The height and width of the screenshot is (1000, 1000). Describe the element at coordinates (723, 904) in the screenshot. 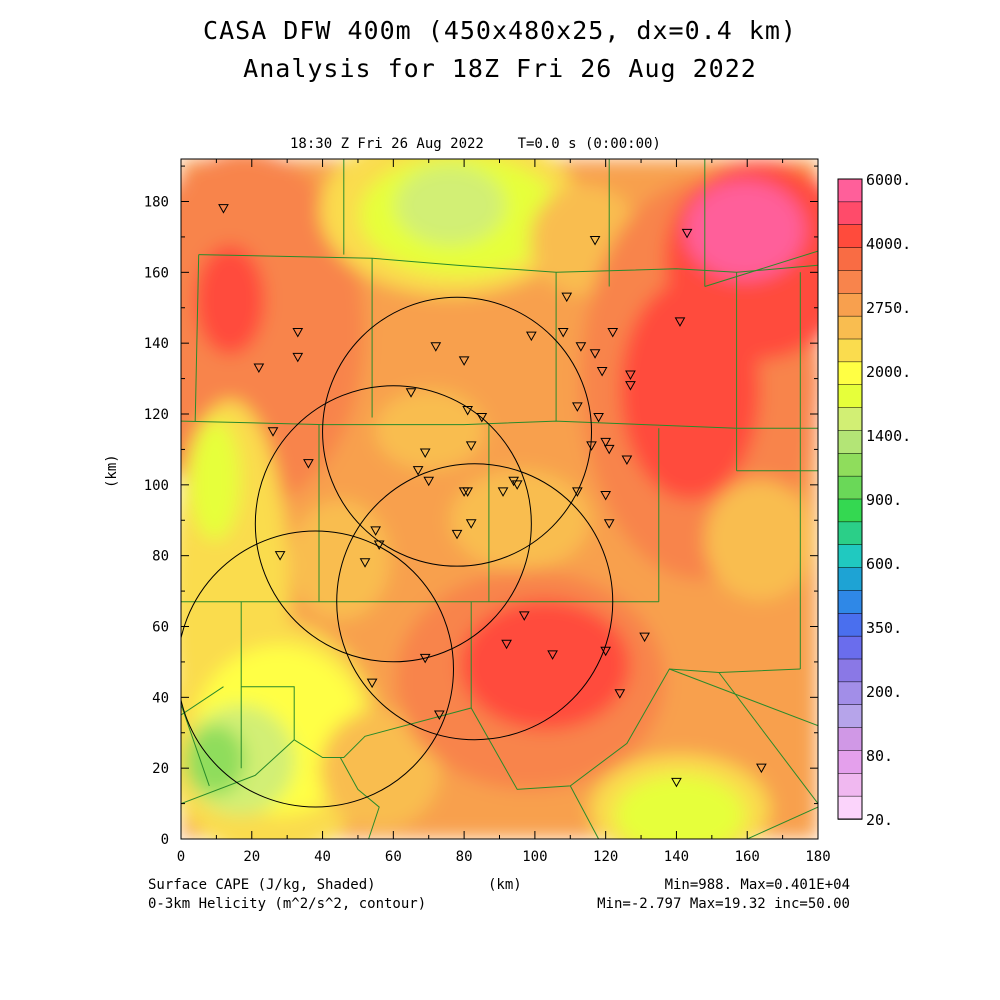

I see `footer-contour-range: Min=-2.797 Max=19.32 inc=50.00` at that location.